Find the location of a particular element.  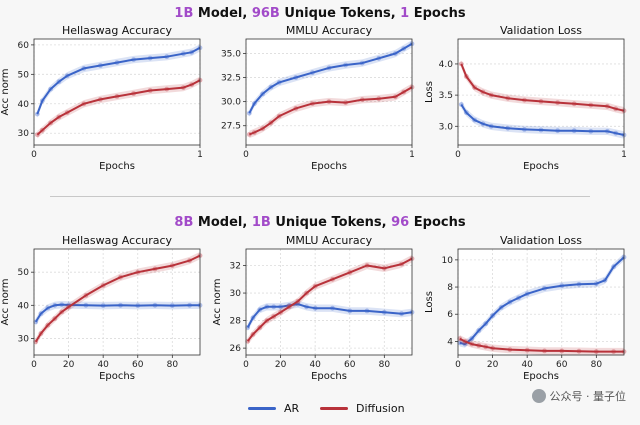

chart-panel-2: 27.5 30.0 32.5 35.0 0 1 MMLU Accuracy Epochs is located at coordinates (318, 98).